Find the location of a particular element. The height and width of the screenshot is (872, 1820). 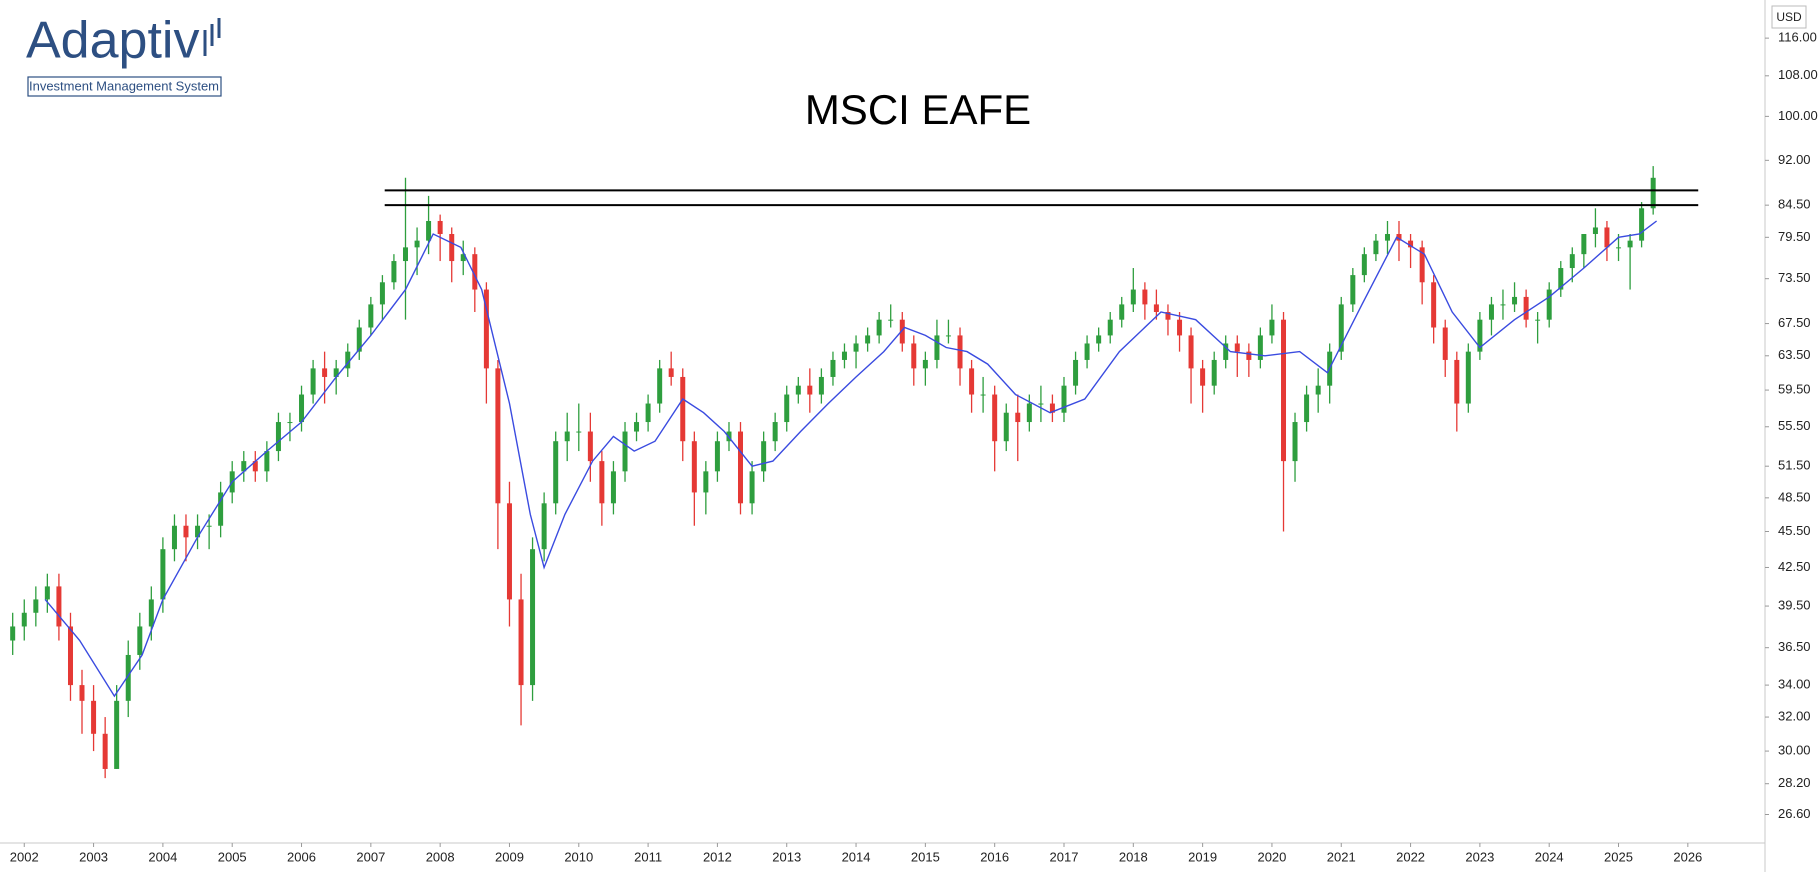

y-tick-label: 84.50 is located at coordinates (1794, 204).